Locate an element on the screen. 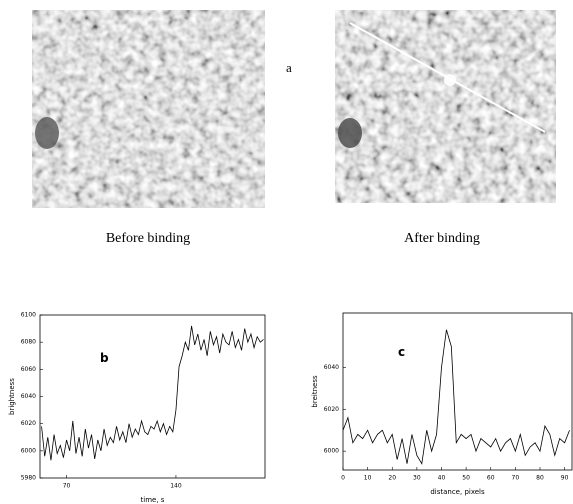 Image resolution: width=573 pixels, height=504 pixels. caption: After binding is located at coordinates (442, 238).